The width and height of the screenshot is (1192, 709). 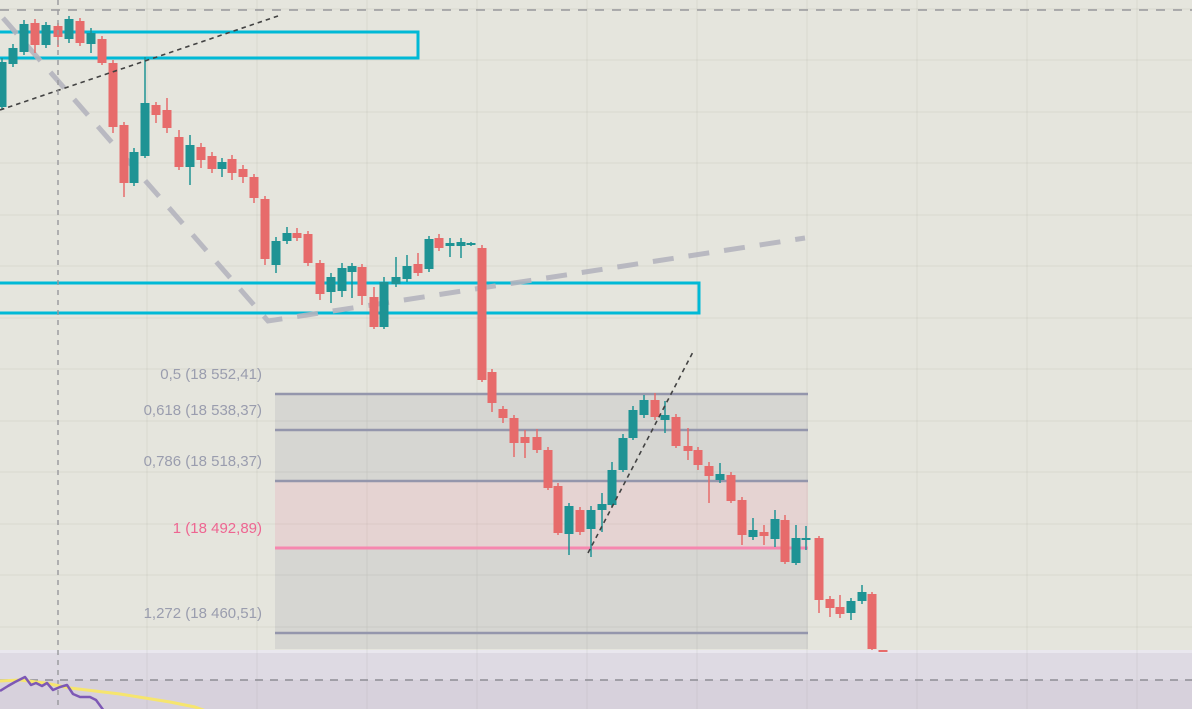 I want to click on indicator-pane-upper-bg, so click(x=596, y=665).